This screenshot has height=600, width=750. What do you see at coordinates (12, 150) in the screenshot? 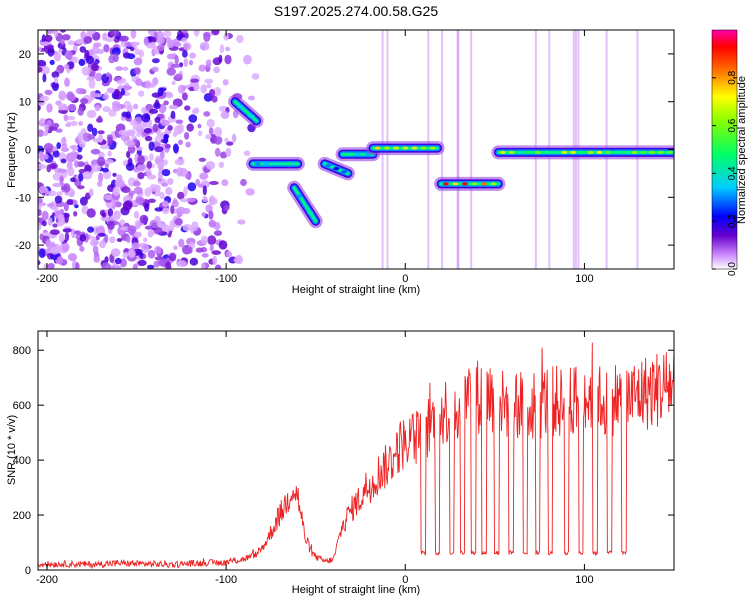
I see `spectrogram-ylabel: Frequency (Hz)` at bounding box center [12, 150].